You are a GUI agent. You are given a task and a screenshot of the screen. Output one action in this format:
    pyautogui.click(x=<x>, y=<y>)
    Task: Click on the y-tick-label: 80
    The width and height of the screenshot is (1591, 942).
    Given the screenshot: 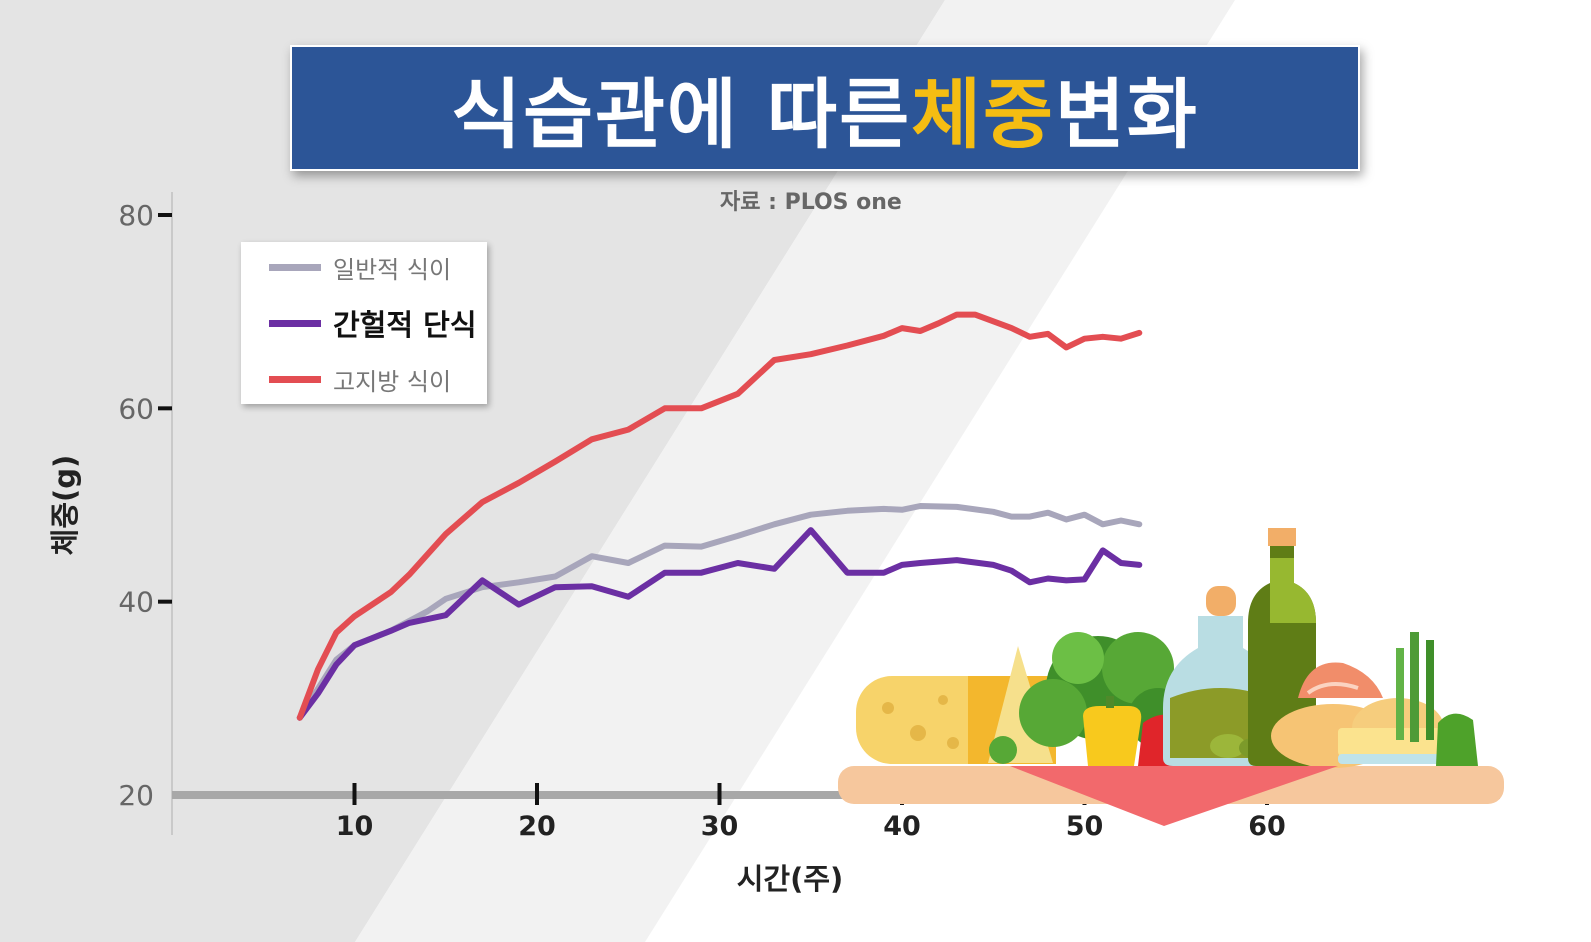 What is the action you would take?
    pyautogui.click(x=136, y=215)
    